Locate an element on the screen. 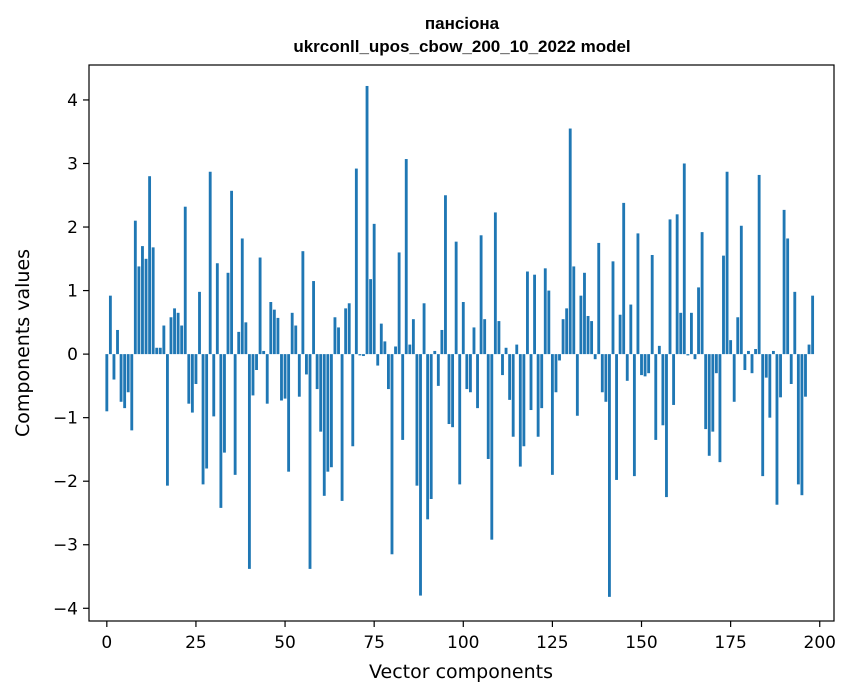 This screenshot has width=847, height=696. y-tick-label: 1 is located at coordinates (72, 292).